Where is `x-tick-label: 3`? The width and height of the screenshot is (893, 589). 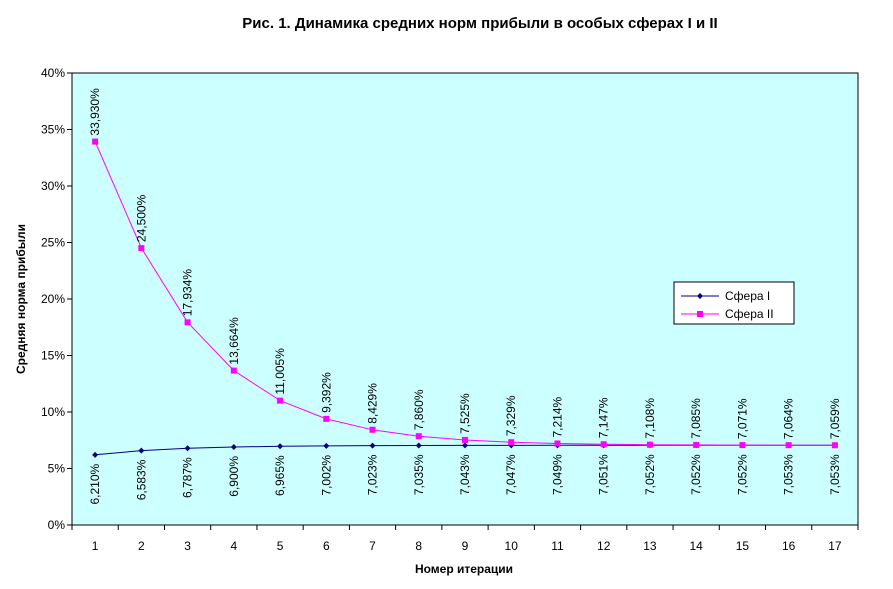 x-tick-label: 3 is located at coordinates (187, 546).